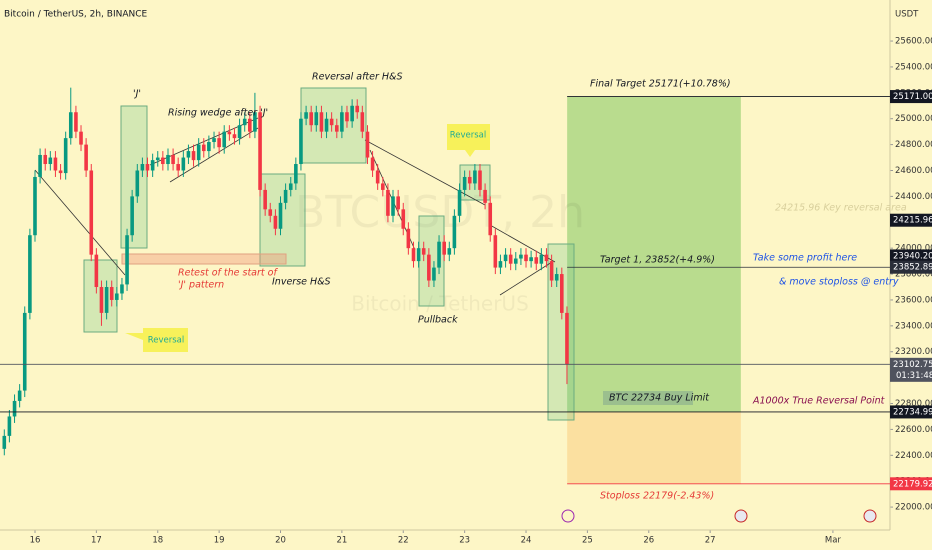 This screenshot has height=550, width=932. What do you see at coordinates (156, 340) in the screenshot?
I see `callout` at bounding box center [156, 340].